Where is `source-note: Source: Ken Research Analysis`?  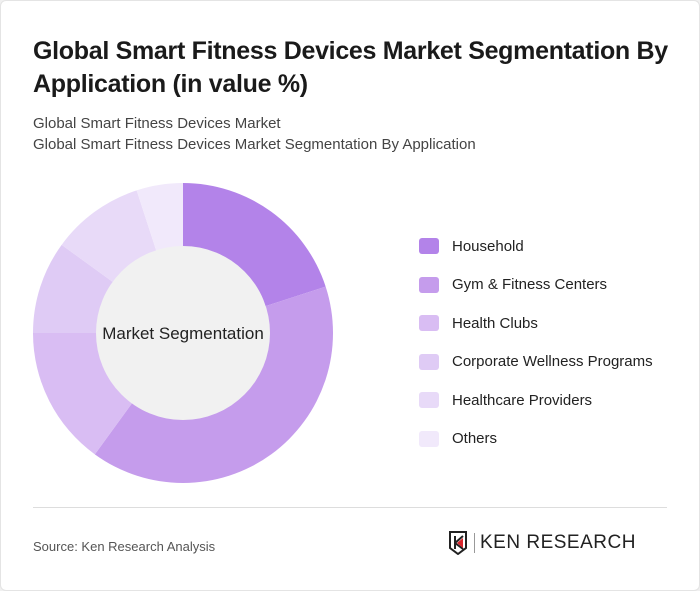
source-note: Source: Ken Research Analysis is located at coordinates (124, 546).